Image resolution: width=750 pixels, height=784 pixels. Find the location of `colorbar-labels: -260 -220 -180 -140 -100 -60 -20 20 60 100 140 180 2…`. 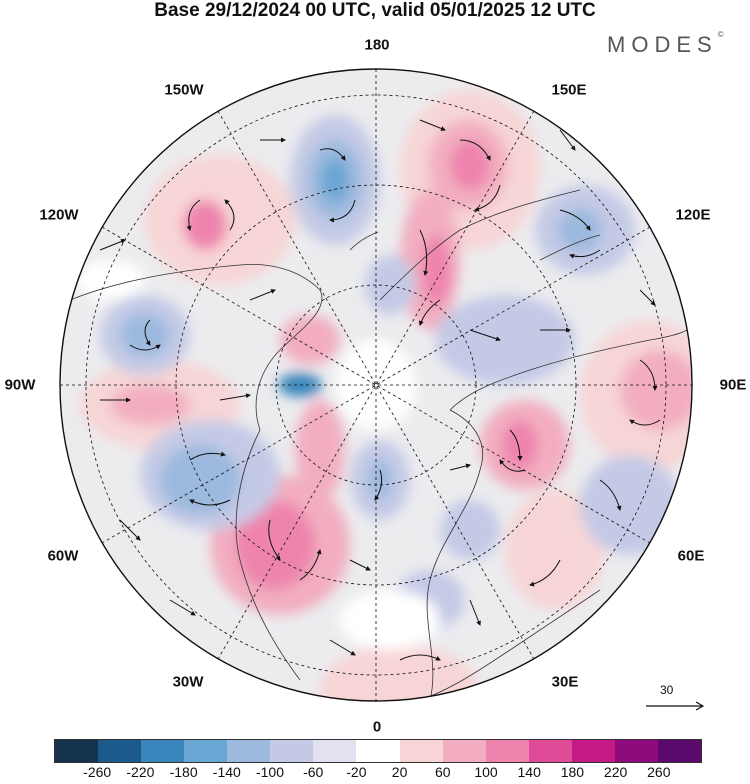

colorbar-labels: -260 -220 -180 -140 -100 -60 -20 20 60 100 140 180 2… is located at coordinates (375, 774).